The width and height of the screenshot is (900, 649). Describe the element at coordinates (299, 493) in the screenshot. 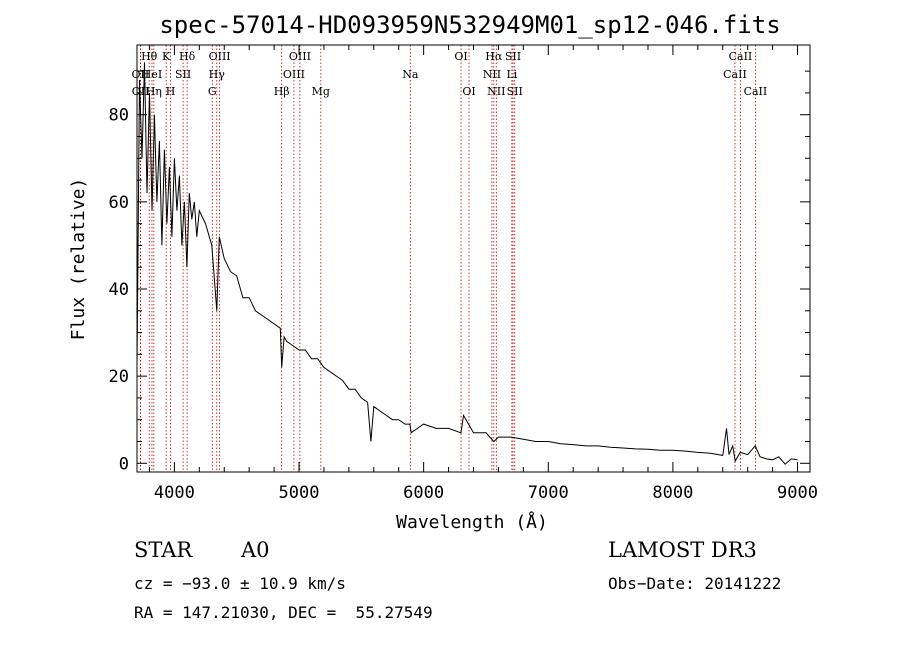

I see `x-tick-label: 5000` at that location.